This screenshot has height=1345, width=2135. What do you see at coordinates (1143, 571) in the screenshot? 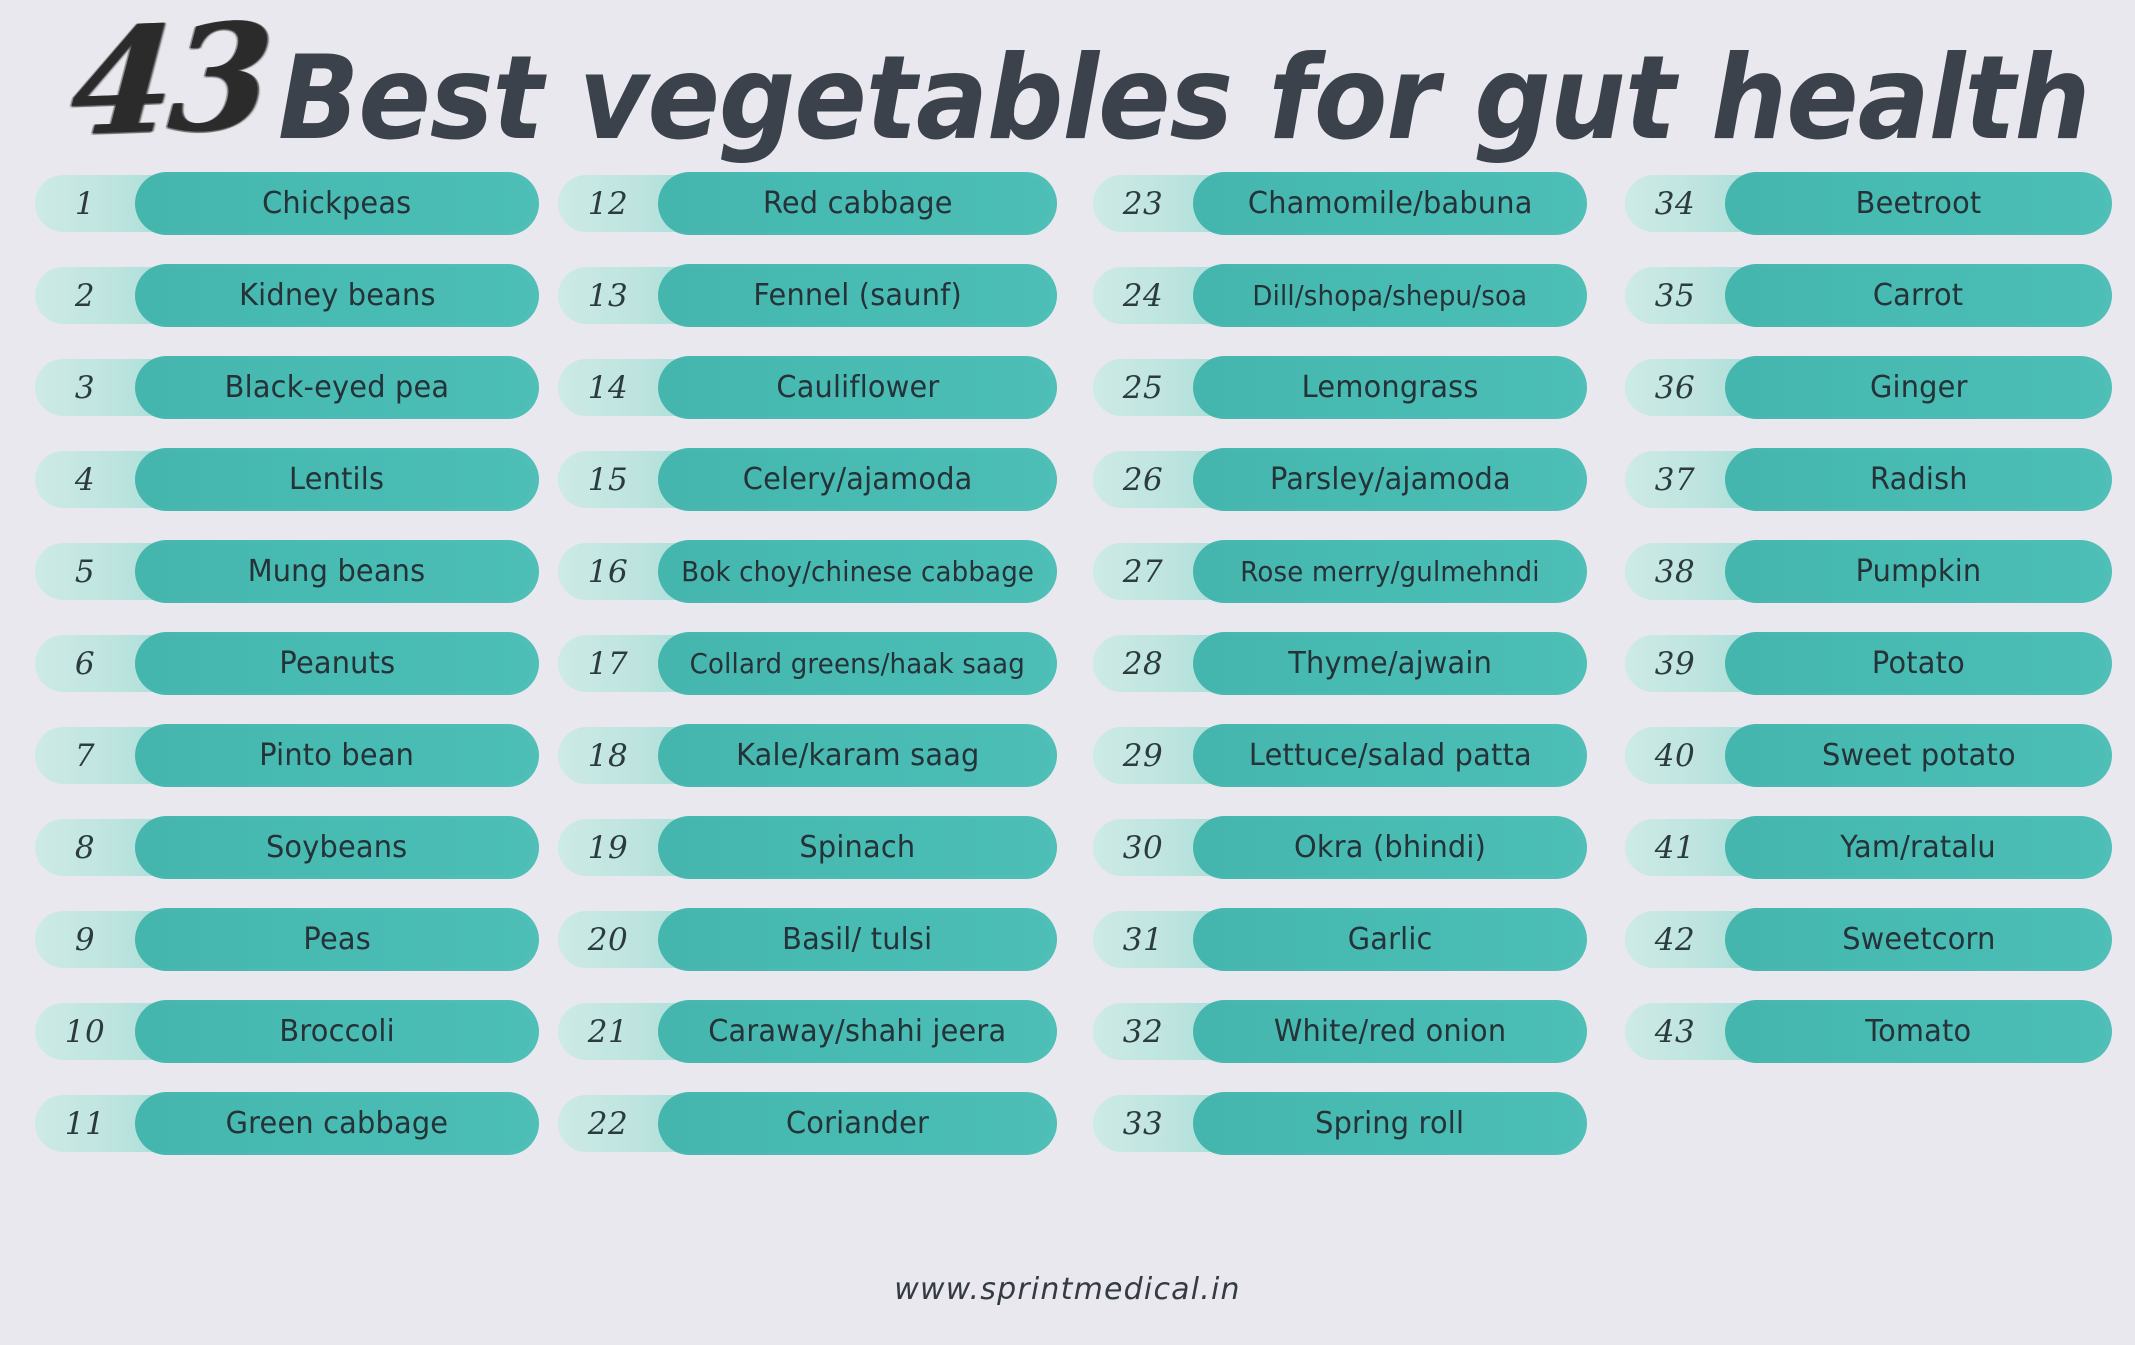
I see `list-item-number: 27` at bounding box center [1143, 571].